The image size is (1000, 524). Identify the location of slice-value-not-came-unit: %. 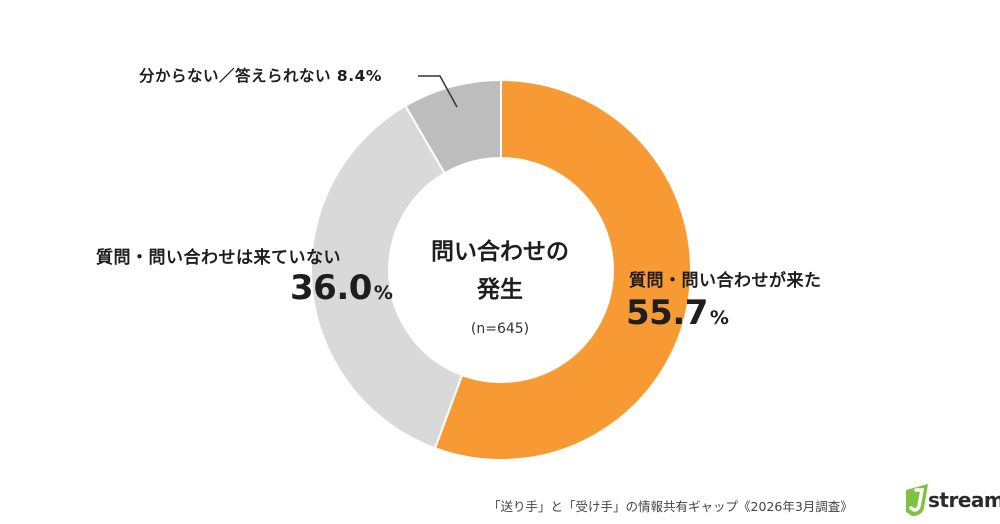
(383, 293).